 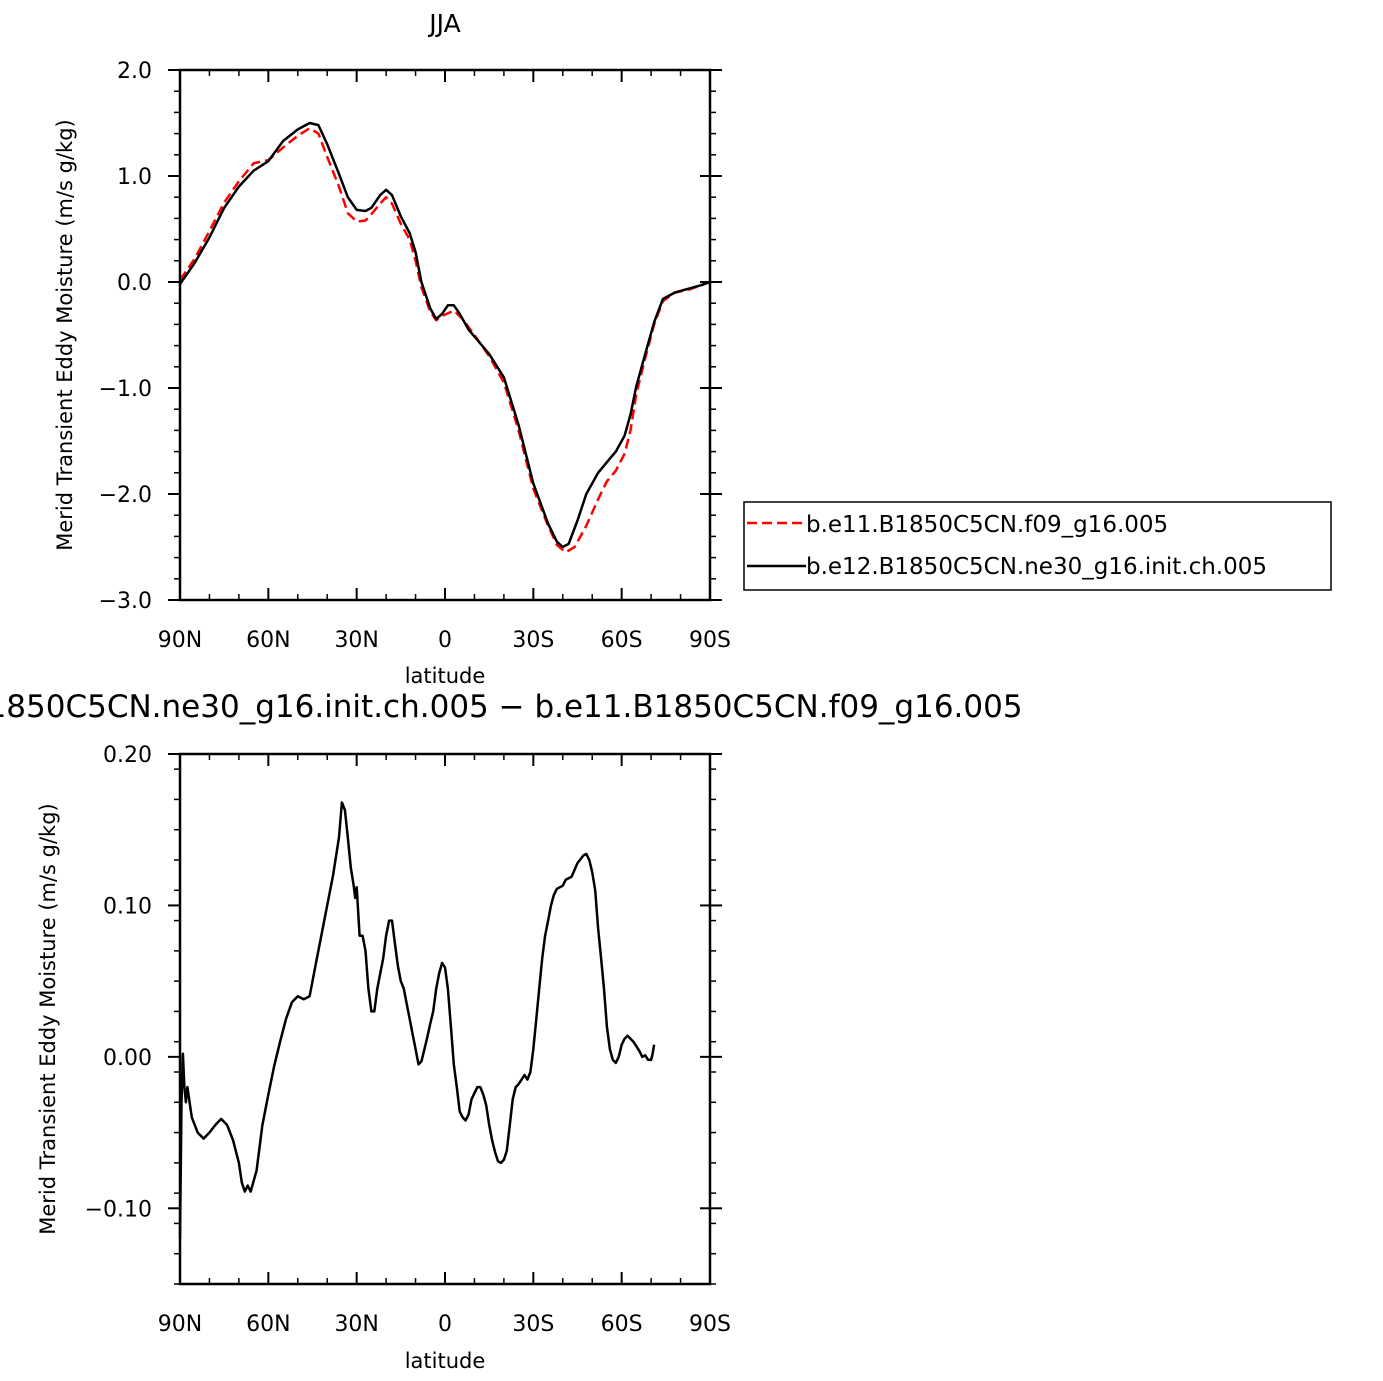 What do you see at coordinates (127, 755) in the screenshot?
I see `bottom-y-tick-label: 0.20` at bounding box center [127, 755].